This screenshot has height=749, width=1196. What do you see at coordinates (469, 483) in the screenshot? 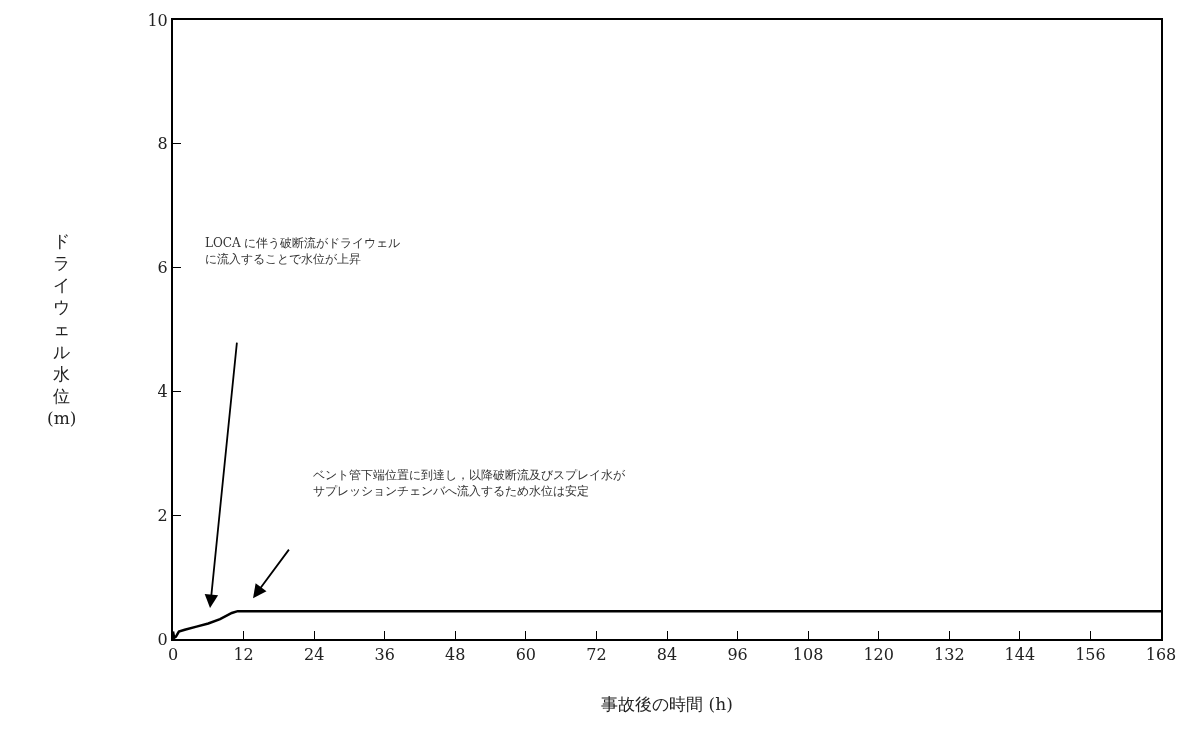
I see `annotation: ベント管下端位置に到達し，以降破断流及びスプレイ水がサプレッションチェンバへ流入するため水位は安定` at bounding box center [469, 483].